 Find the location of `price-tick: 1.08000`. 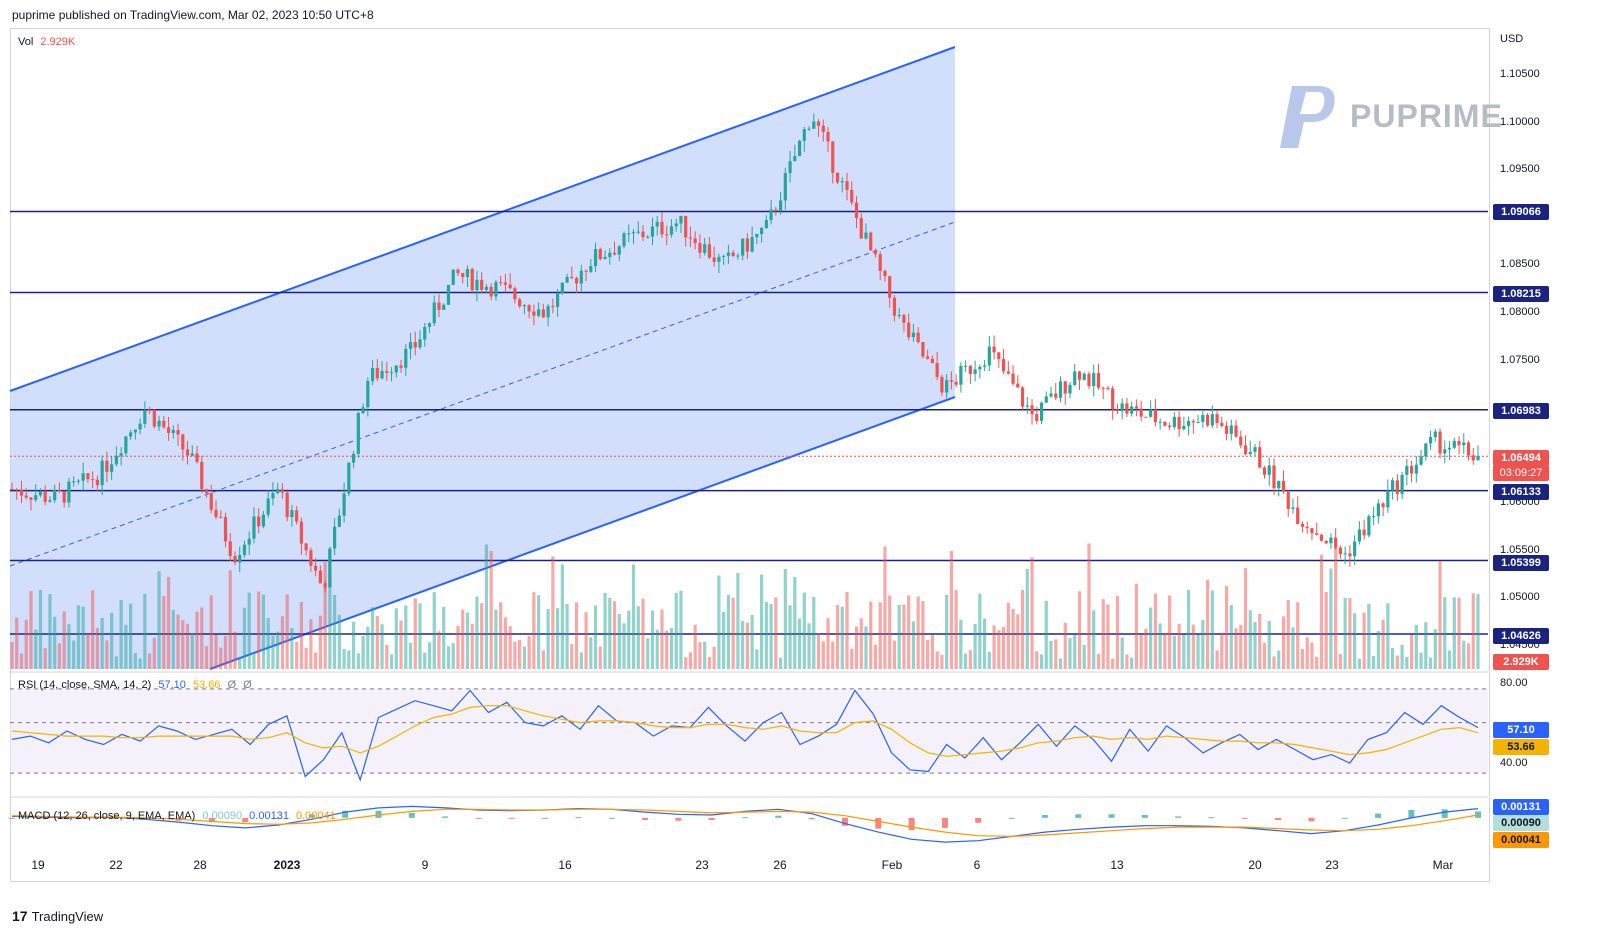

price-tick: 1.08000 is located at coordinates (1520, 311).